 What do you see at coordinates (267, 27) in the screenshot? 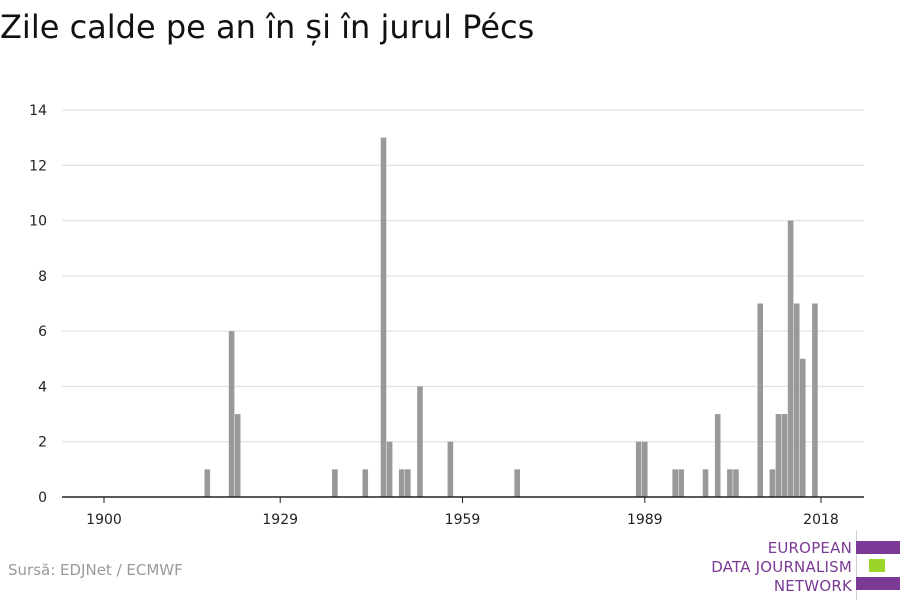
I see `chart-title: Zile calde pe an în și în jurul Pécs` at bounding box center [267, 27].